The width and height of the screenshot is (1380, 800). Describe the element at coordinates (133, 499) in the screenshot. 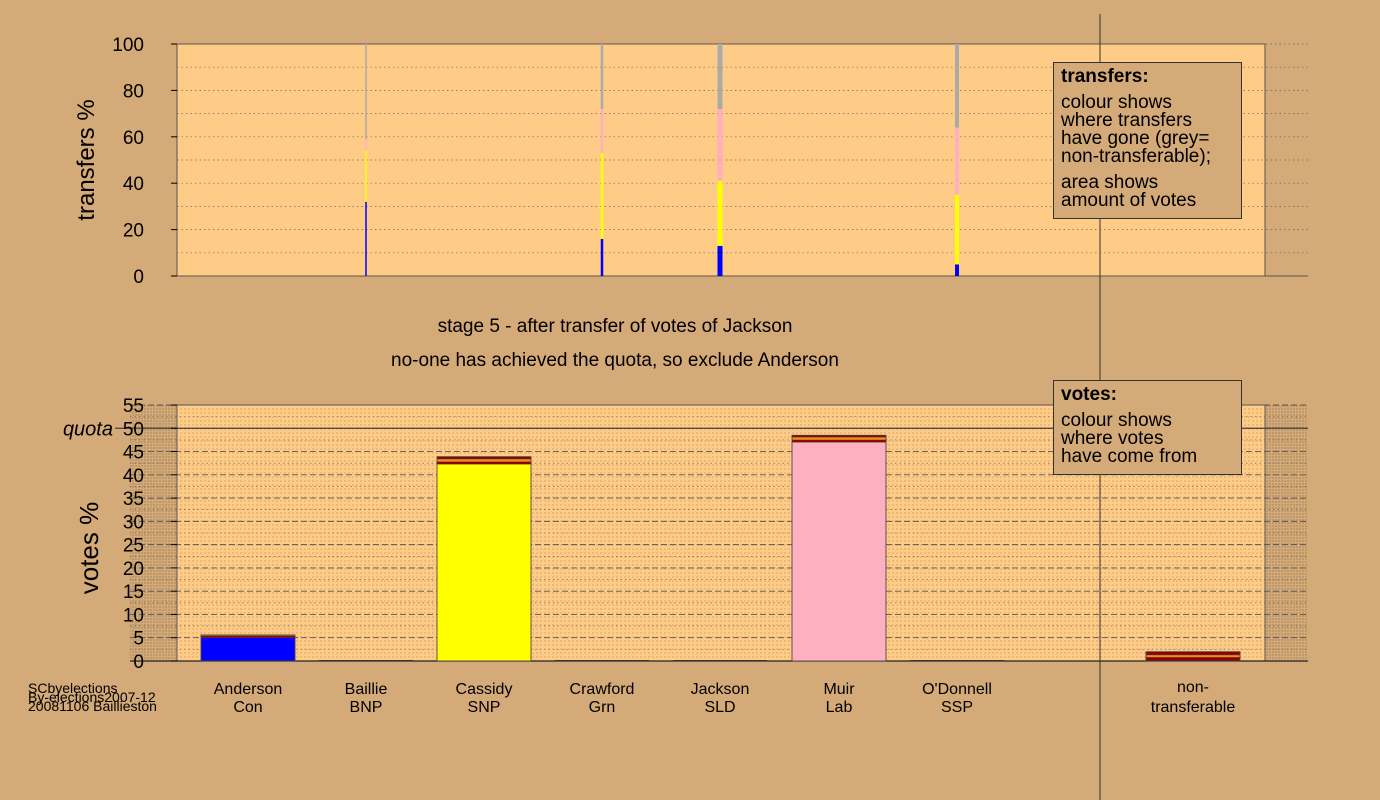

I see `votes-y-tick-label: 35` at that location.